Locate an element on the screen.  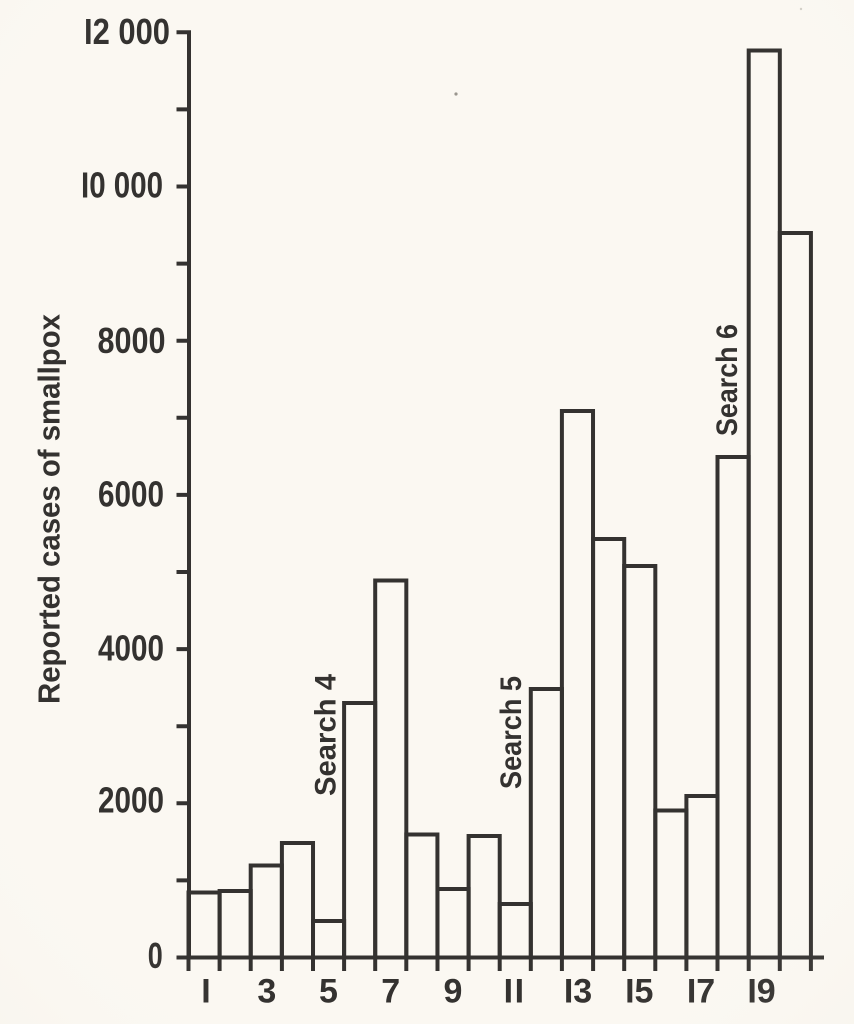
svg-text: Search 5 is located at coordinates (511, 732).